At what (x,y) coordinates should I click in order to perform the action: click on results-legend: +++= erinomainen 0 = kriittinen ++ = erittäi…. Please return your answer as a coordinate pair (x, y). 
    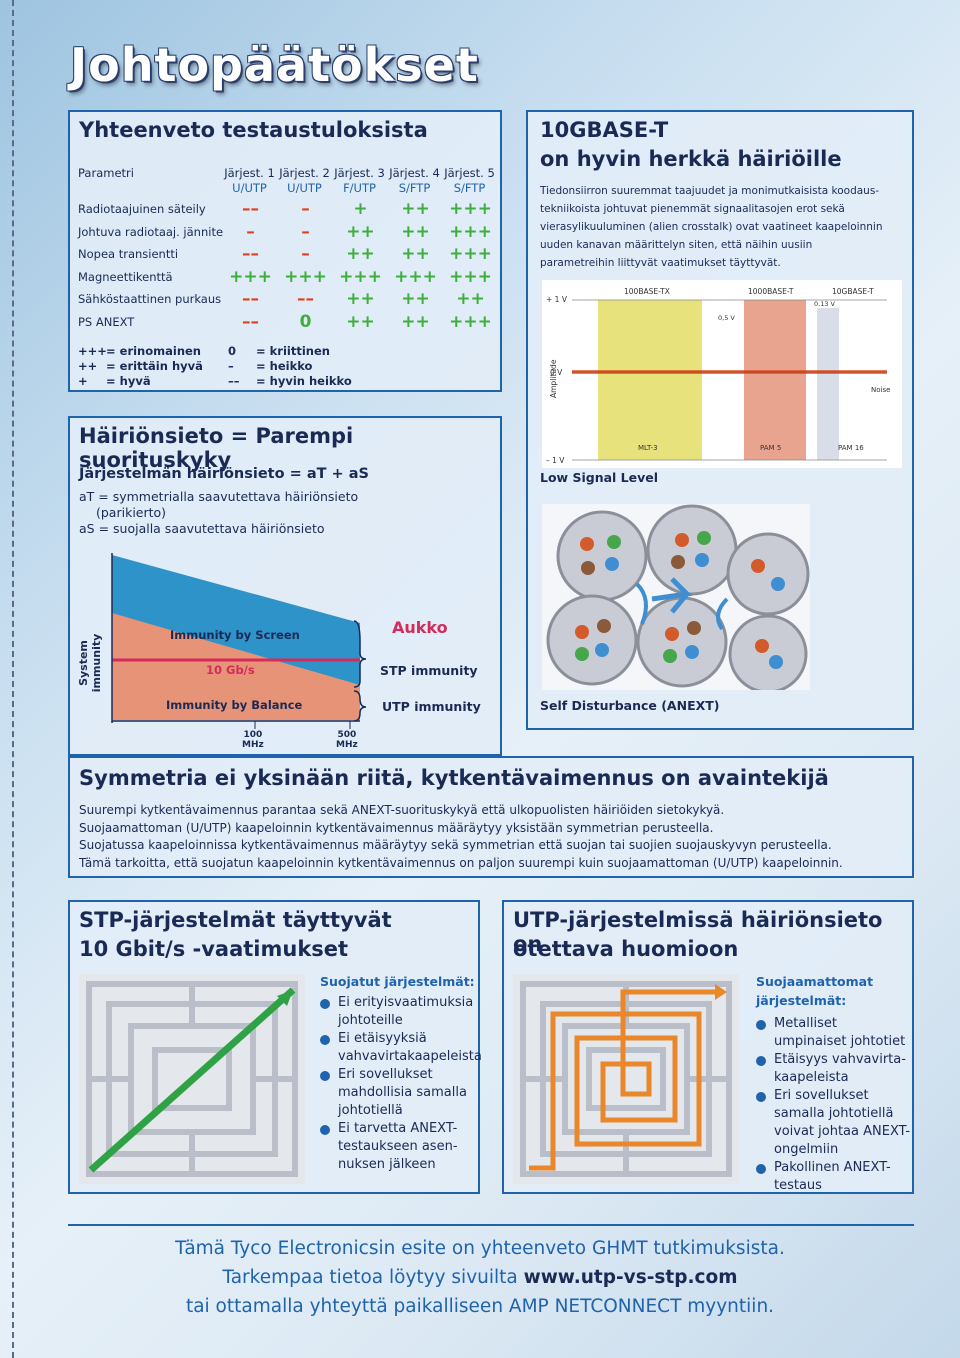
    Looking at the image, I should click on (288, 366).